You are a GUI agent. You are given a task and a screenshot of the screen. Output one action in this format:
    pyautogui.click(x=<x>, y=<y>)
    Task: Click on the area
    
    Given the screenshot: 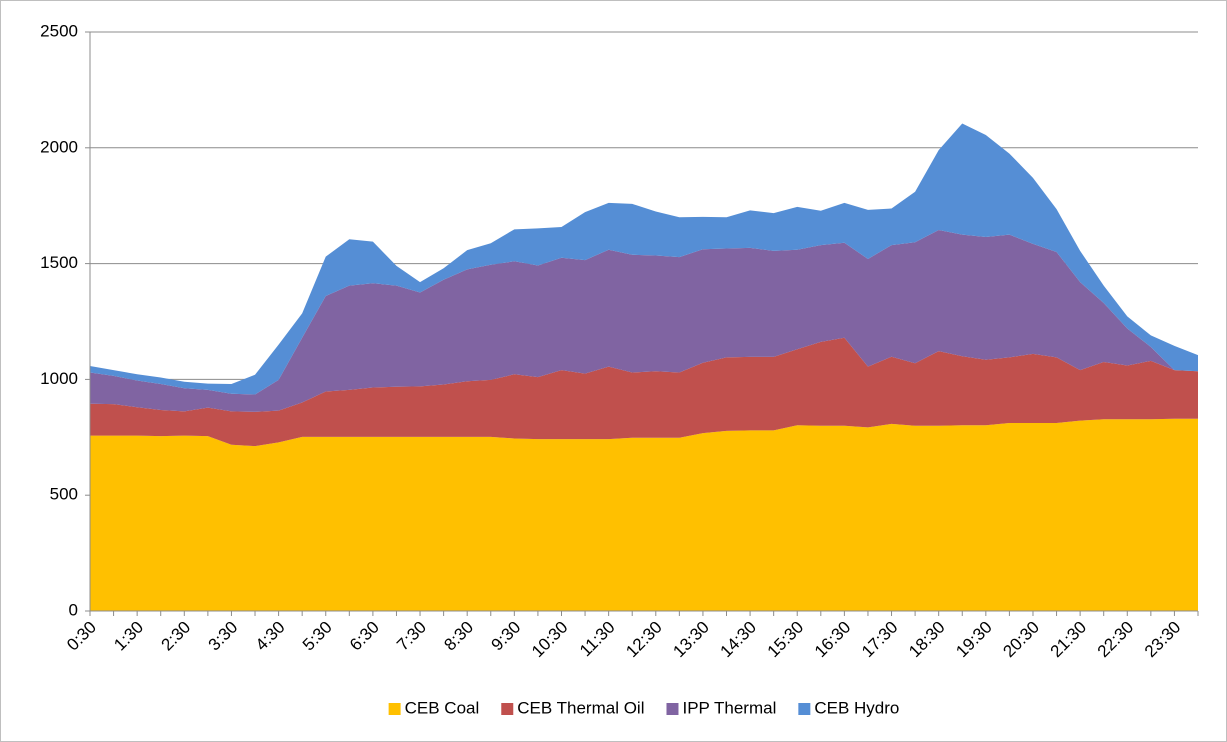 What is the action you would take?
    pyautogui.click(x=644, y=392)
    